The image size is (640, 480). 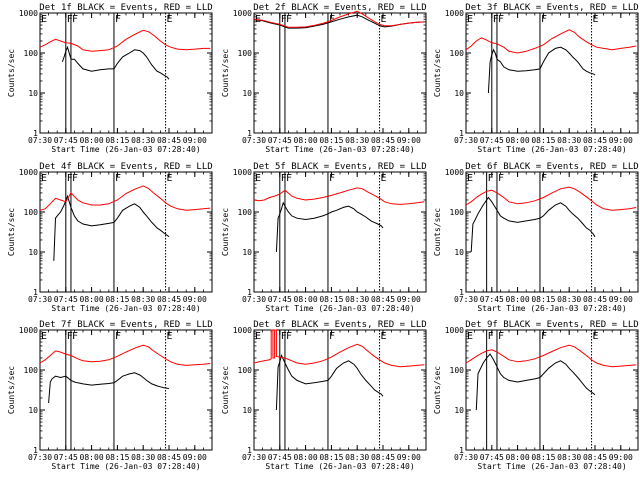 I want to click on chart-title: Det 2f BLACK = Events, RED = LLD, so click(x=339, y=8).